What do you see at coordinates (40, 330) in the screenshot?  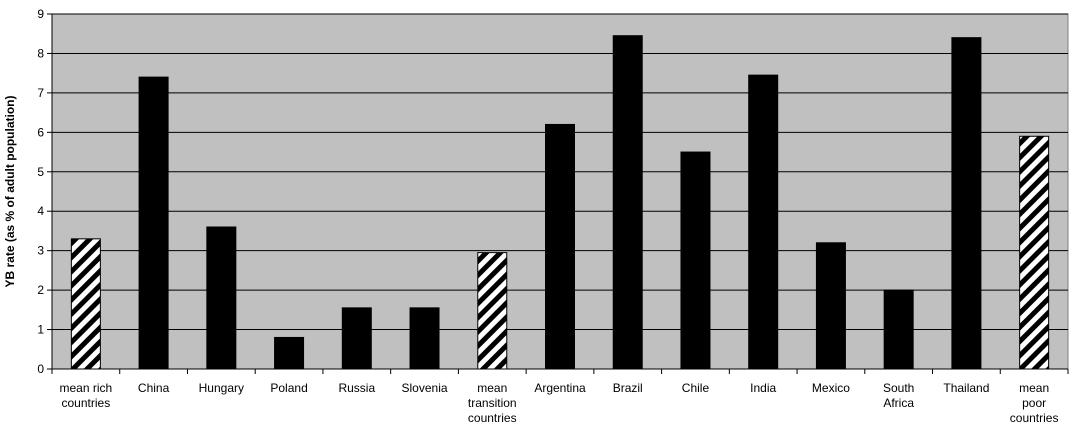 I see `y-tick-label: 1` at bounding box center [40, 330].